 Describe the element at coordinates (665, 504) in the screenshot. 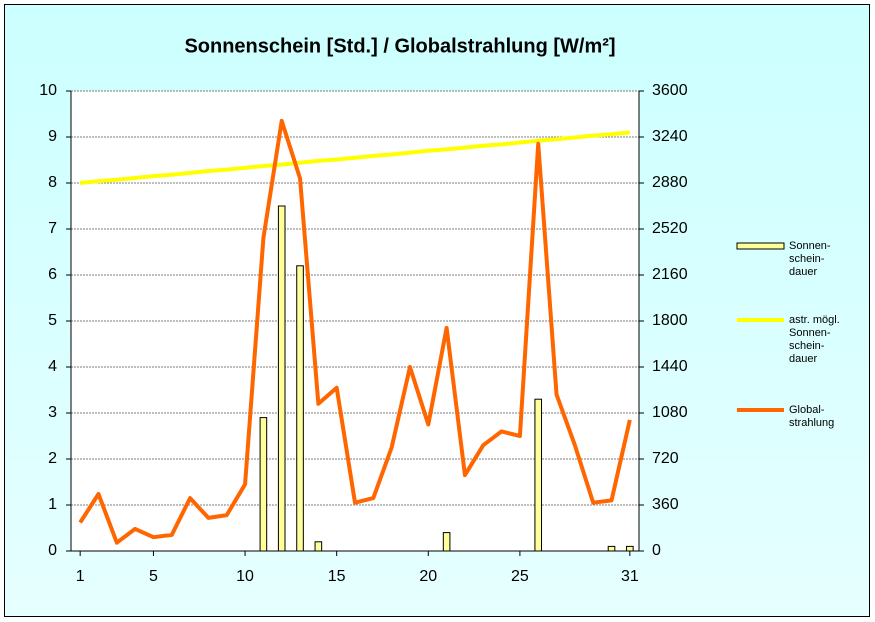

I see `y2-tick-label: 360` at that location.